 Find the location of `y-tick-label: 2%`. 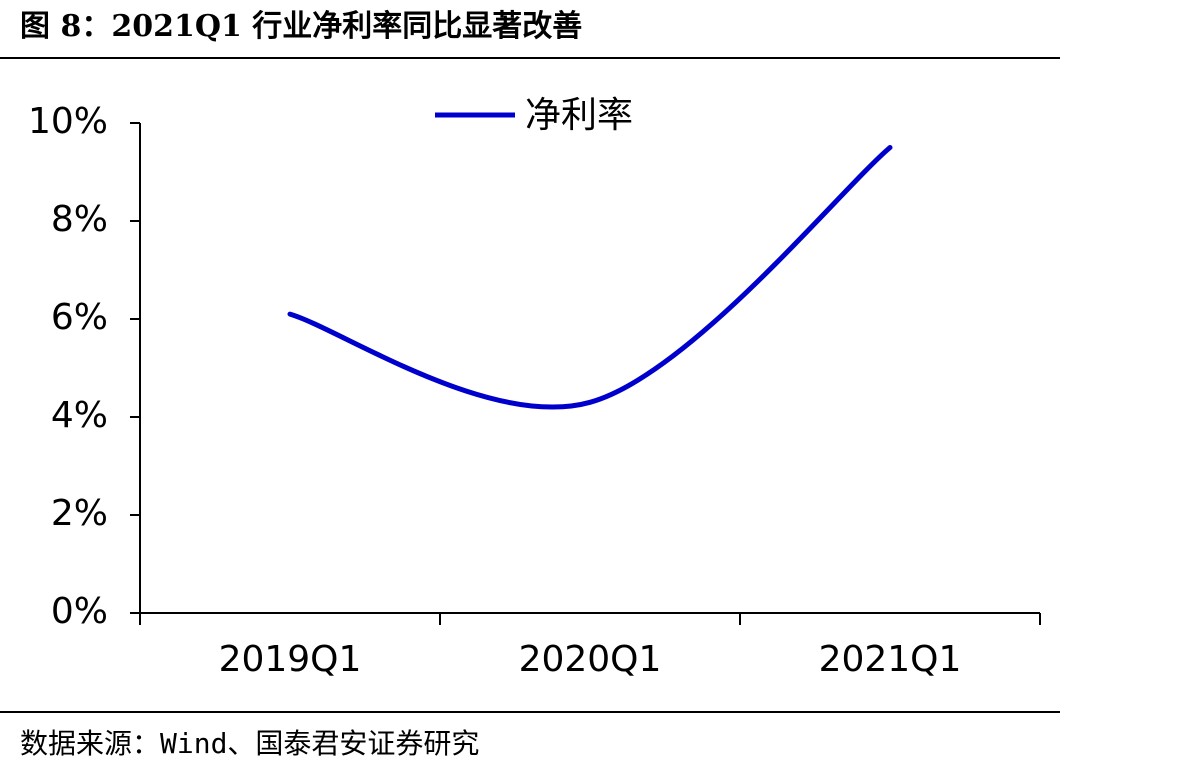

y-tick-label: 2% is located at coordinates (79, 513).